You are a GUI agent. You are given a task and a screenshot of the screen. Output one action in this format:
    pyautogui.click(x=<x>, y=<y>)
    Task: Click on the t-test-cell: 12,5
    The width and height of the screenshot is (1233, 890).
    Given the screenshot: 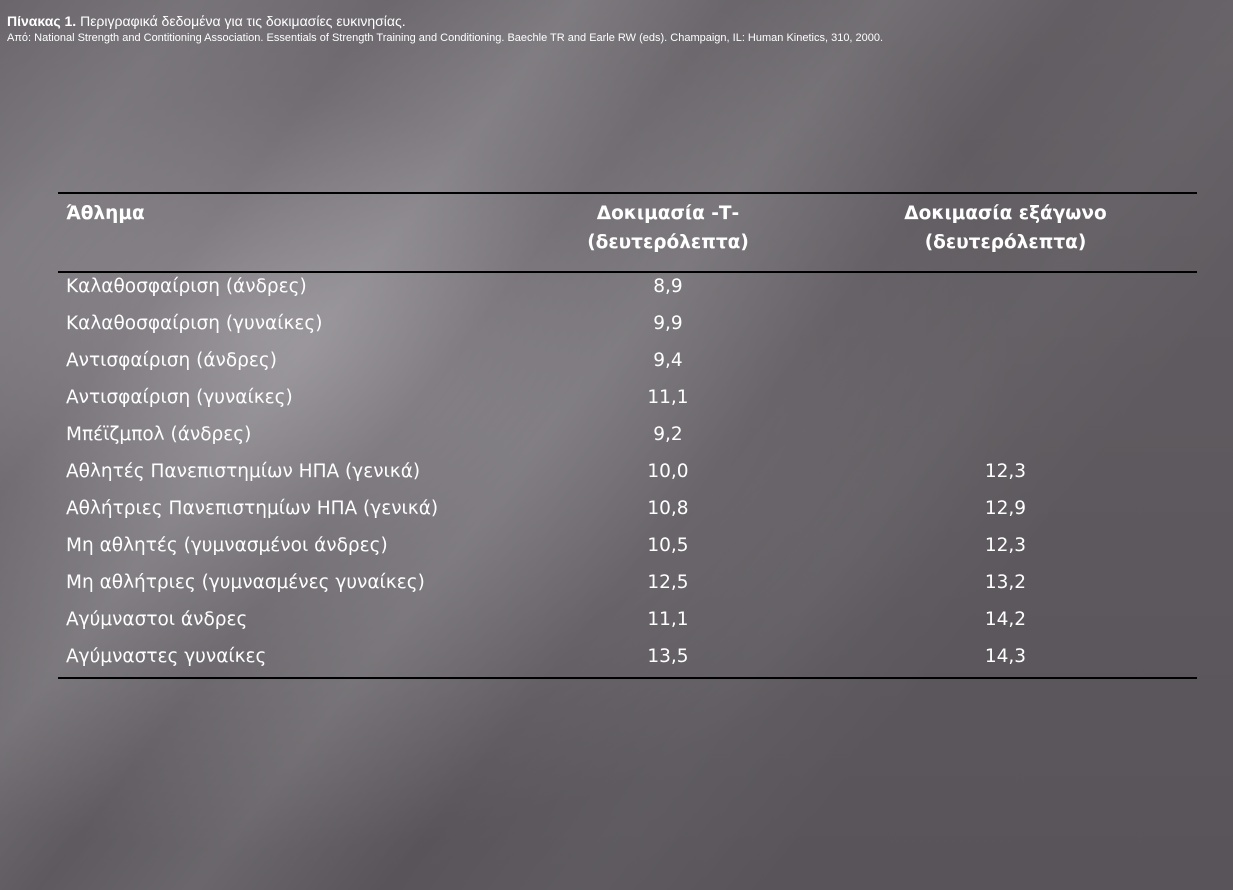 What is the action you would take?
    pyautogui.click(x=668, y=582)
    